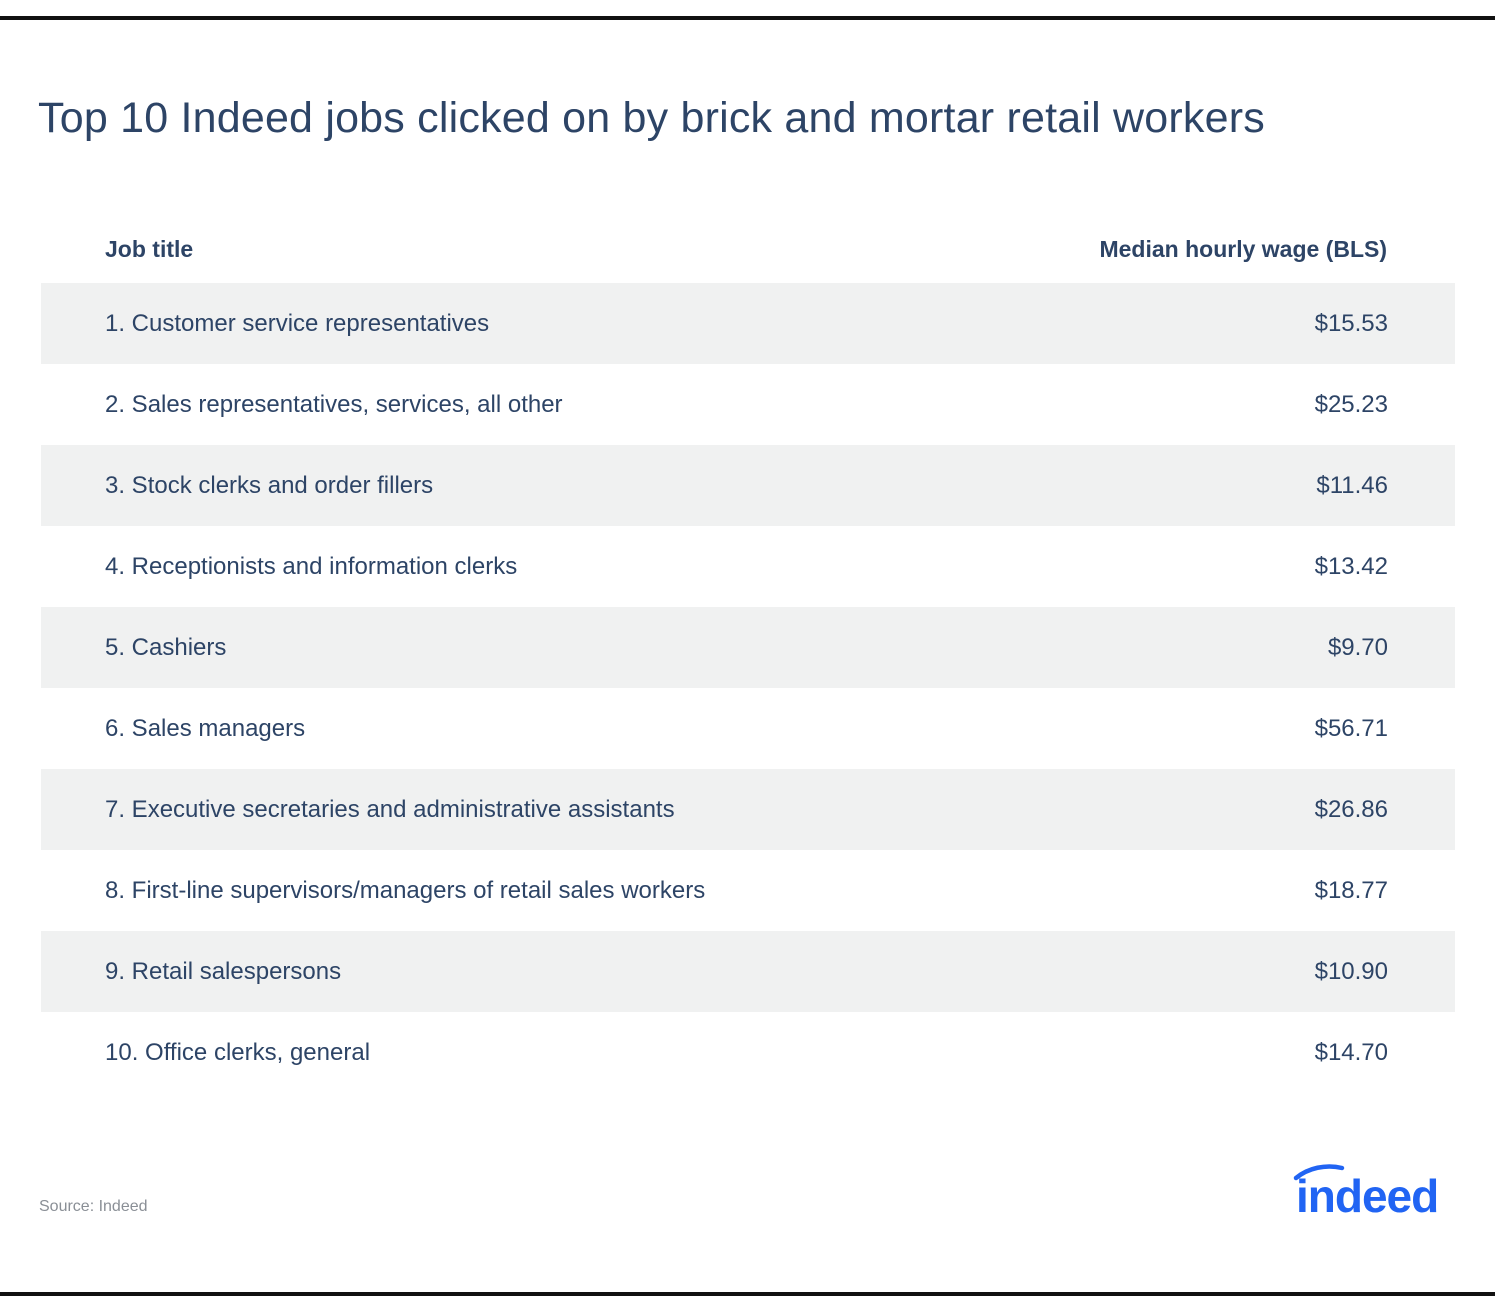 The width and height of the screenshot is (1495, 1314). What do you see at coordinates (205, 728) in the screenshot?
I see `job-title-cell: 6. Sales managers` at bounding box center [205, 728].